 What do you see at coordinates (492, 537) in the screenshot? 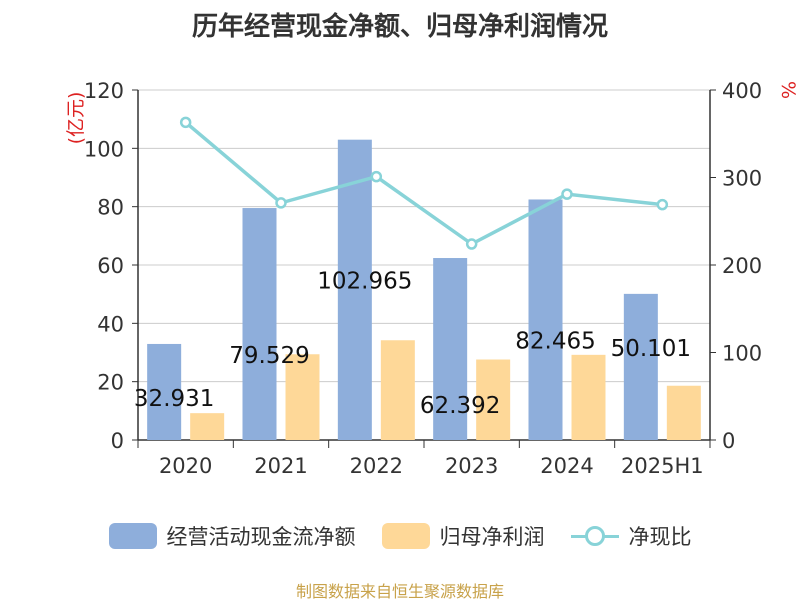
I see `legend-label-net-profit: 归母净利润` at bounding box center [492, 537].